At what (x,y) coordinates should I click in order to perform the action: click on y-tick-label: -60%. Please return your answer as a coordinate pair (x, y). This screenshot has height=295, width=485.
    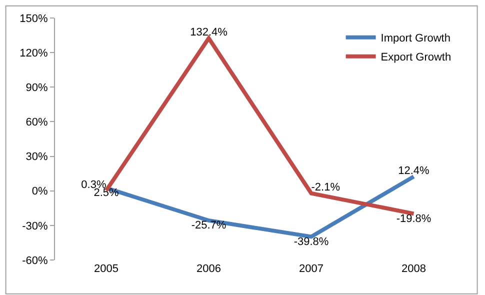
    Looking at the image, I should click on (35, 260).